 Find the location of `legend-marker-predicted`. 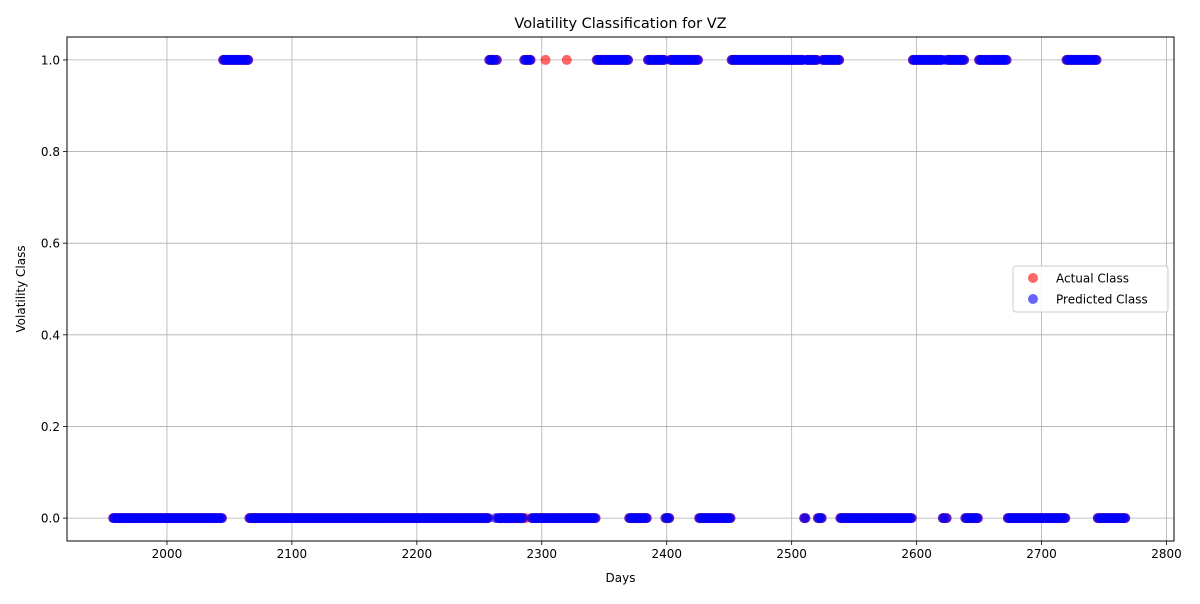

legend-marker-predicted is located at coordinates (1033, 299).